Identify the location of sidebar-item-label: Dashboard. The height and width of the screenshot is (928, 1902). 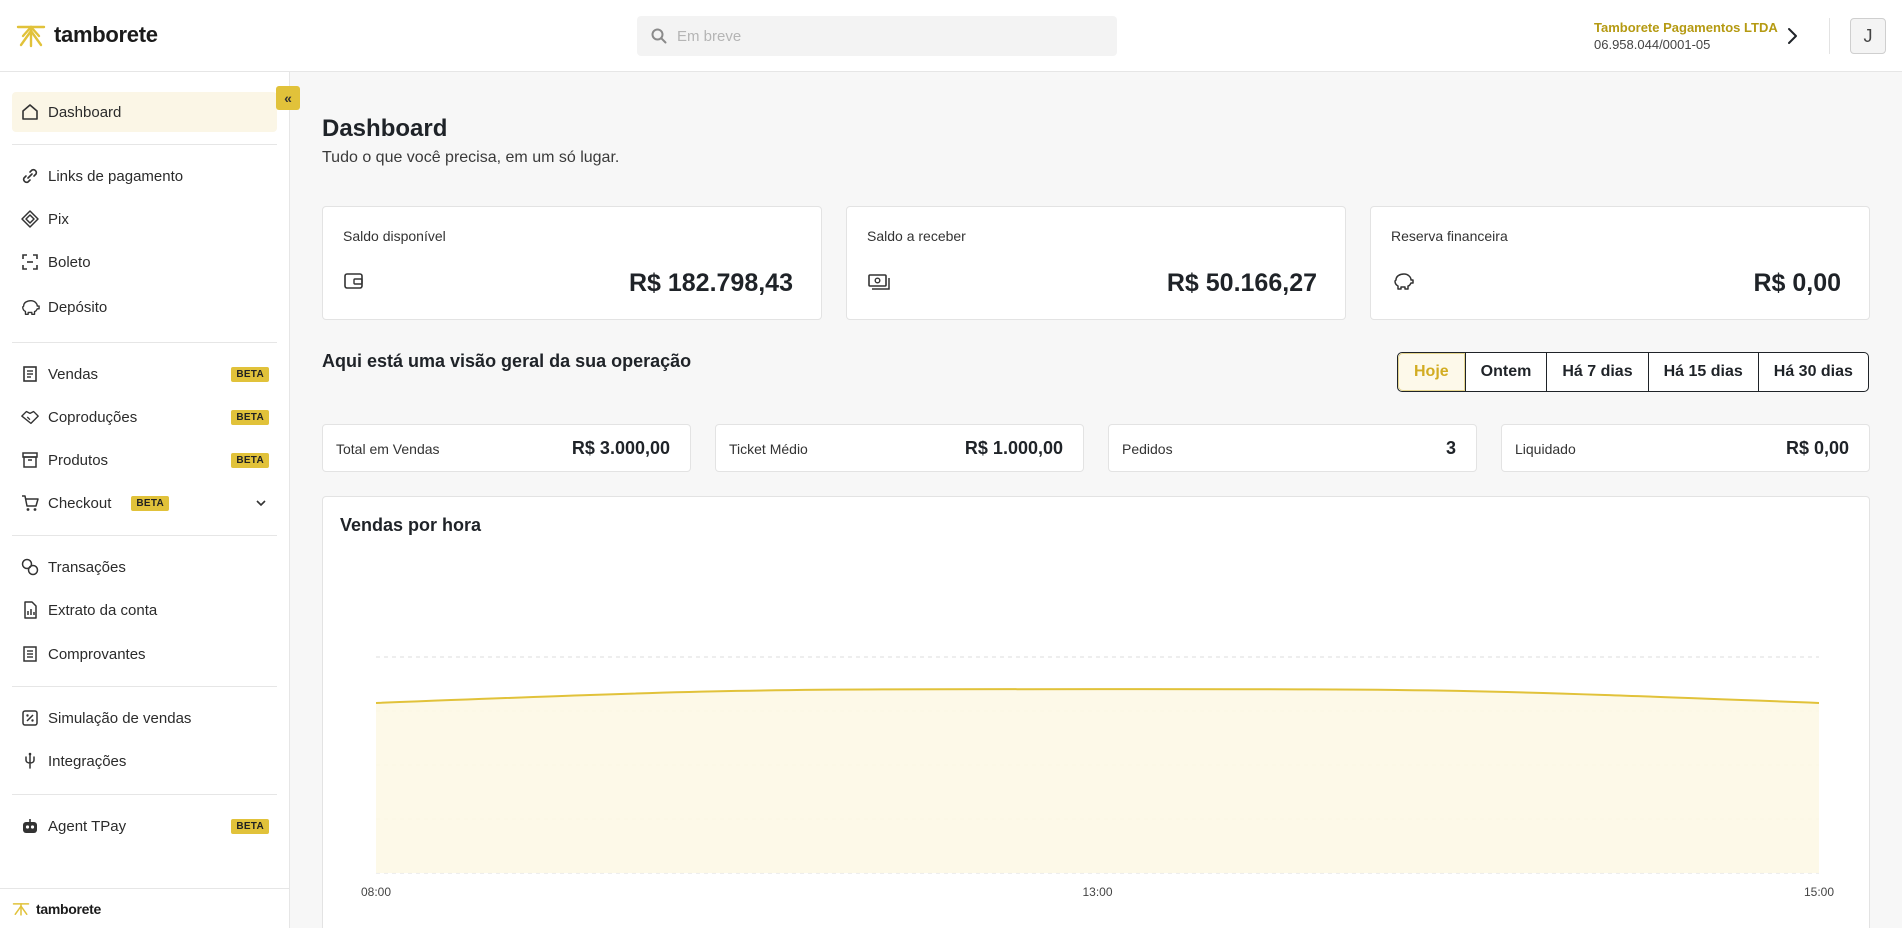
(85, 112).